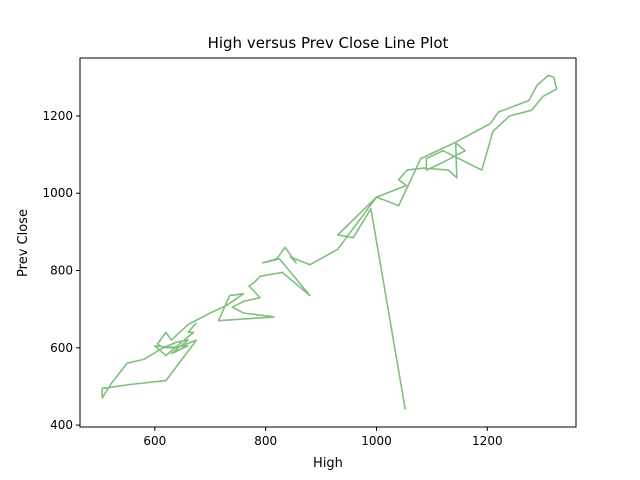 The image size is (640, 480). Describe the element at coordinates (487, 441) in the screenshot. I see `x-tick-label: 1200` at that location.